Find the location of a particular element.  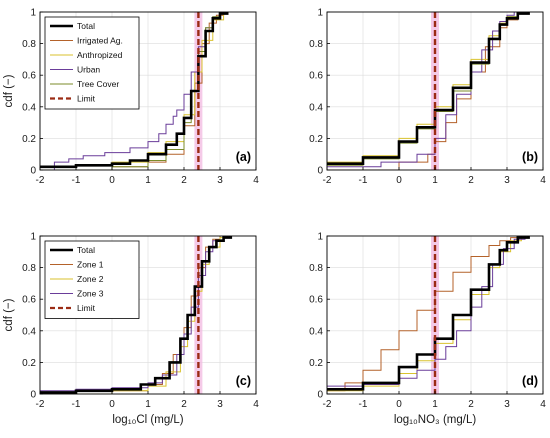

panel-label: (b) is located at coordinates (530, 157).